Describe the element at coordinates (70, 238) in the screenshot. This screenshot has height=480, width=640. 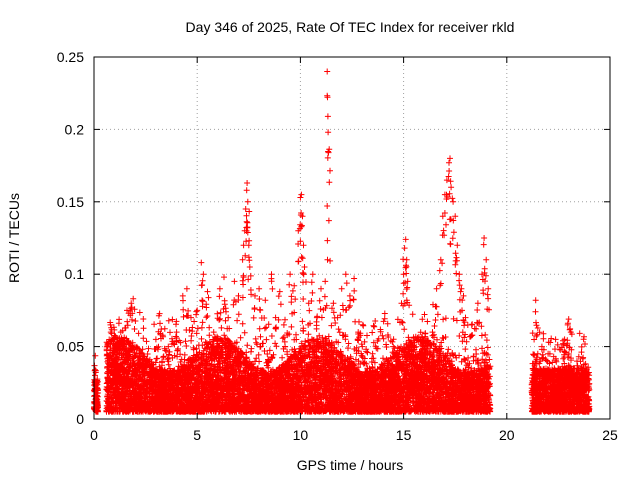
I see `y-tick-labels: 0 0.05 0.1 0.15 0.2 0.25` at that location.